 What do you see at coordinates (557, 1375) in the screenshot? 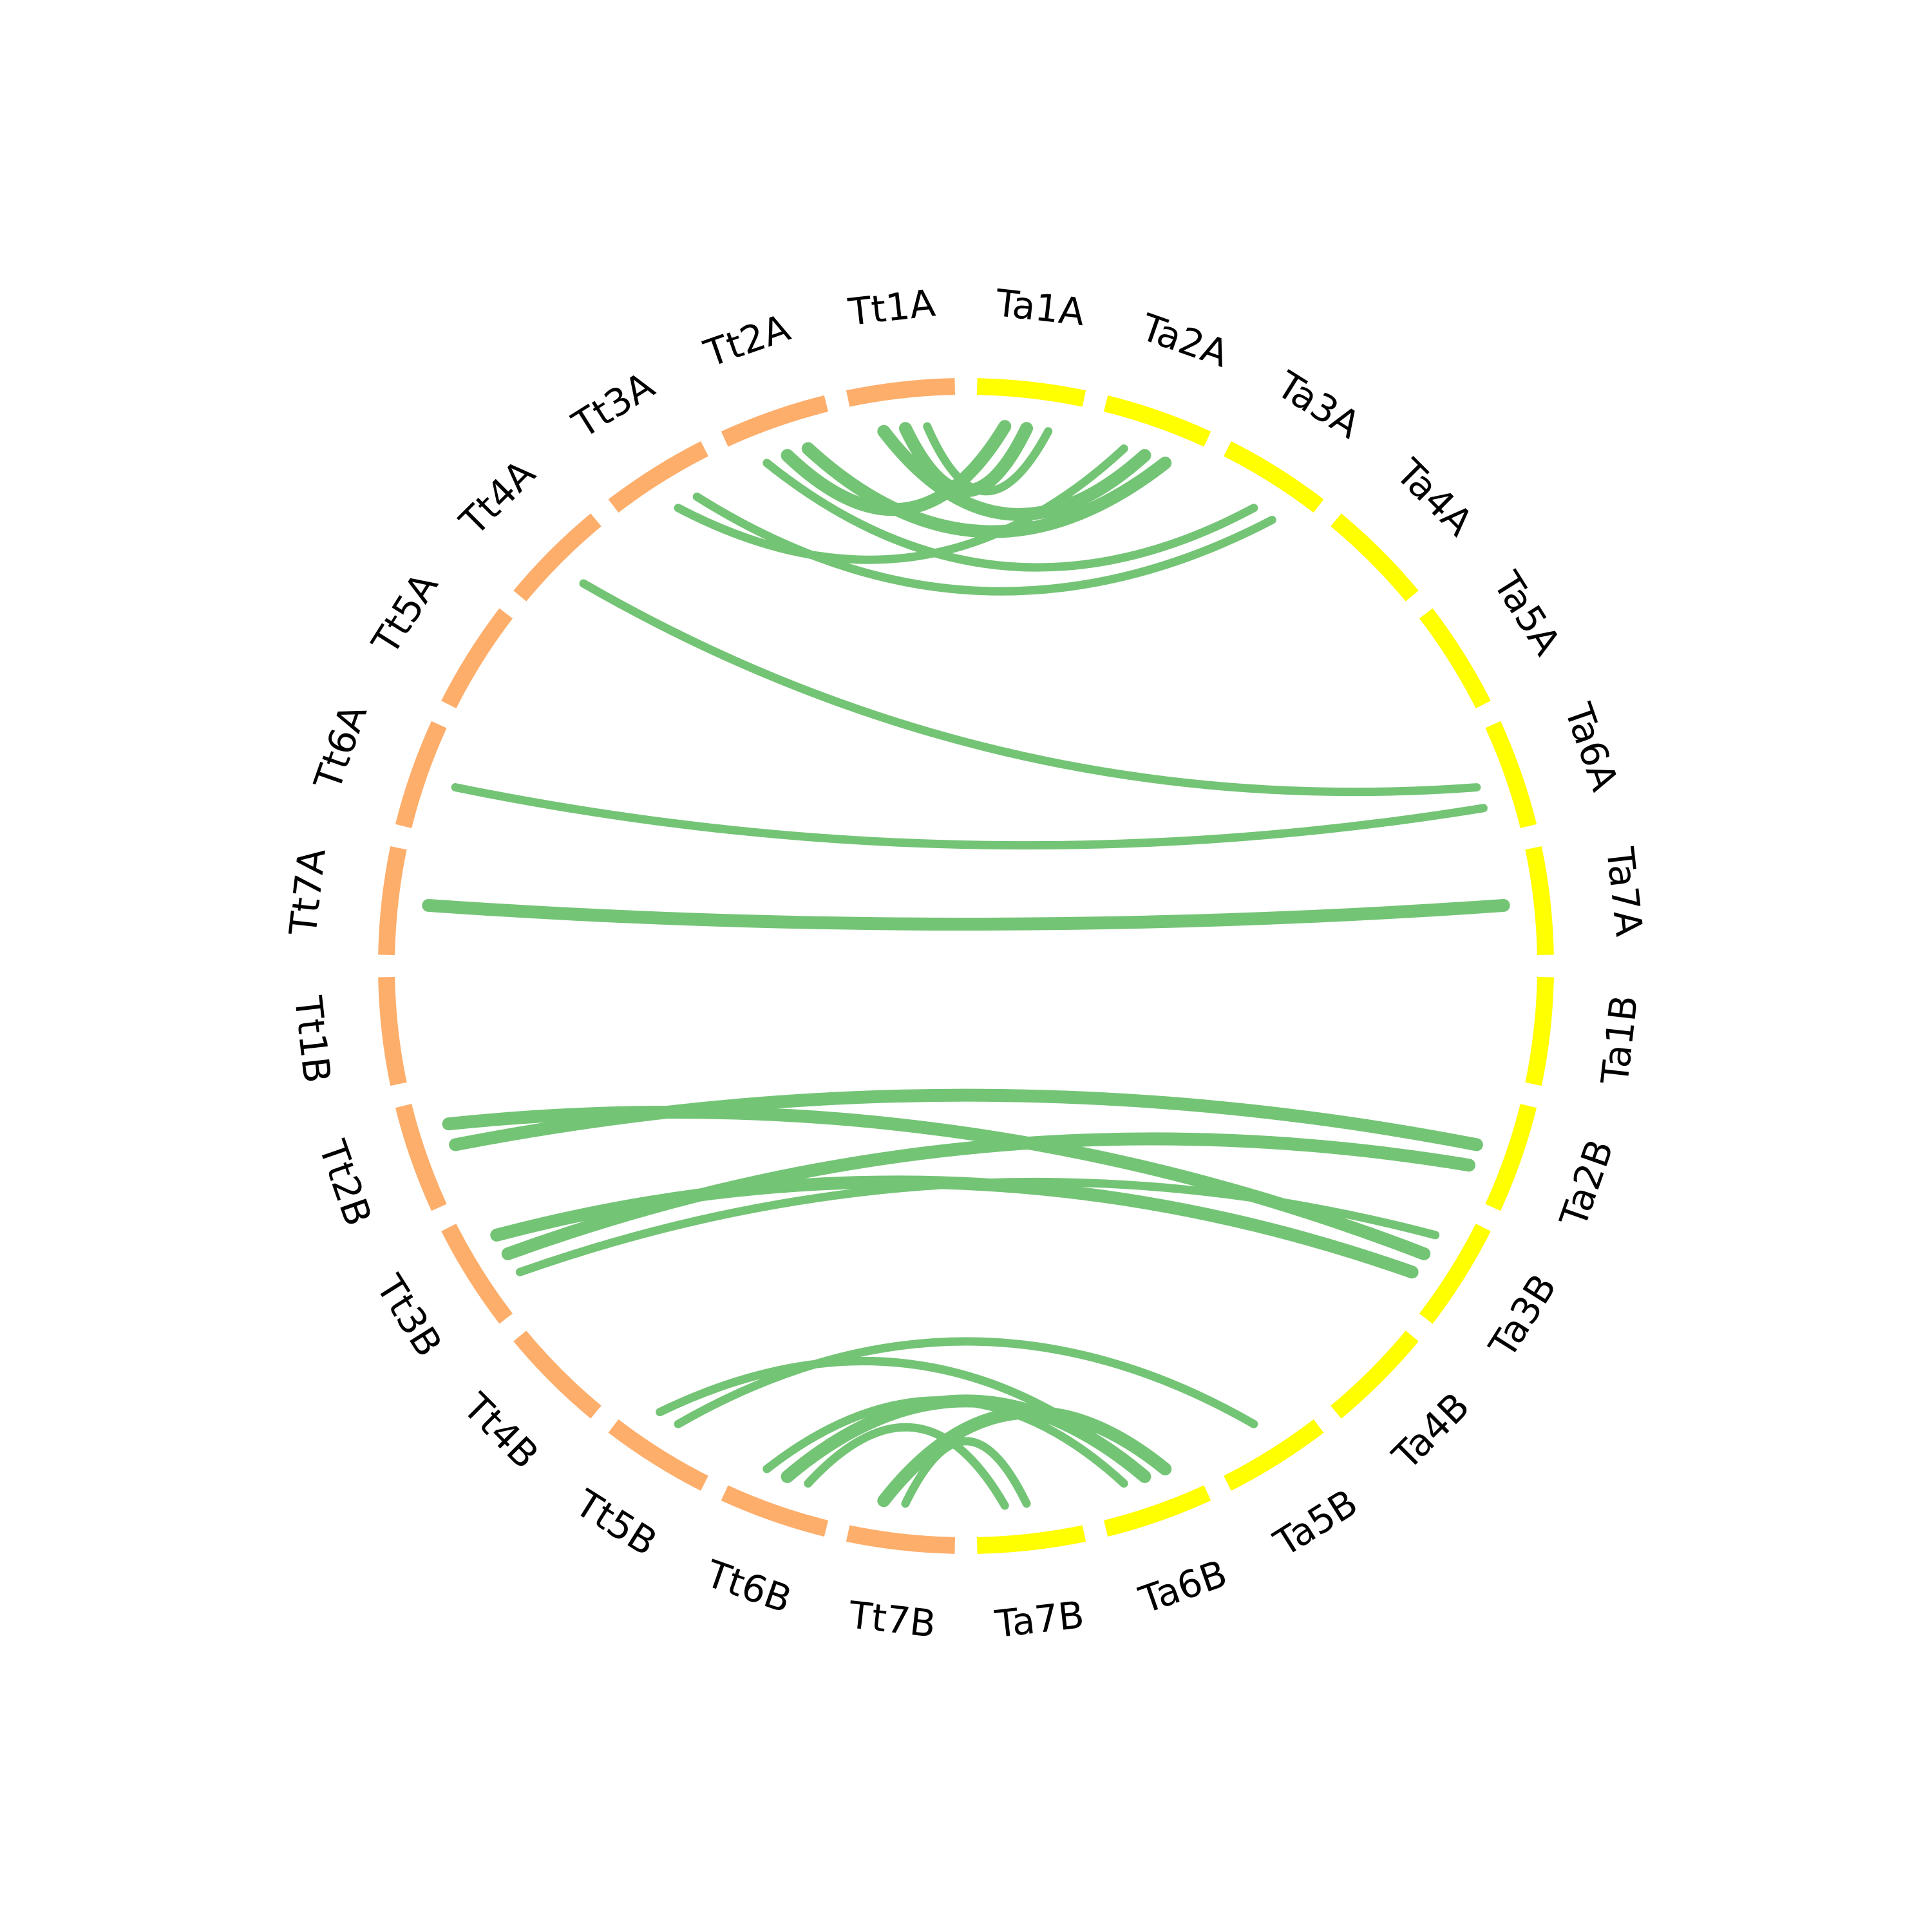
I see `segment-tt4b` at bounding box center [557, 1375].